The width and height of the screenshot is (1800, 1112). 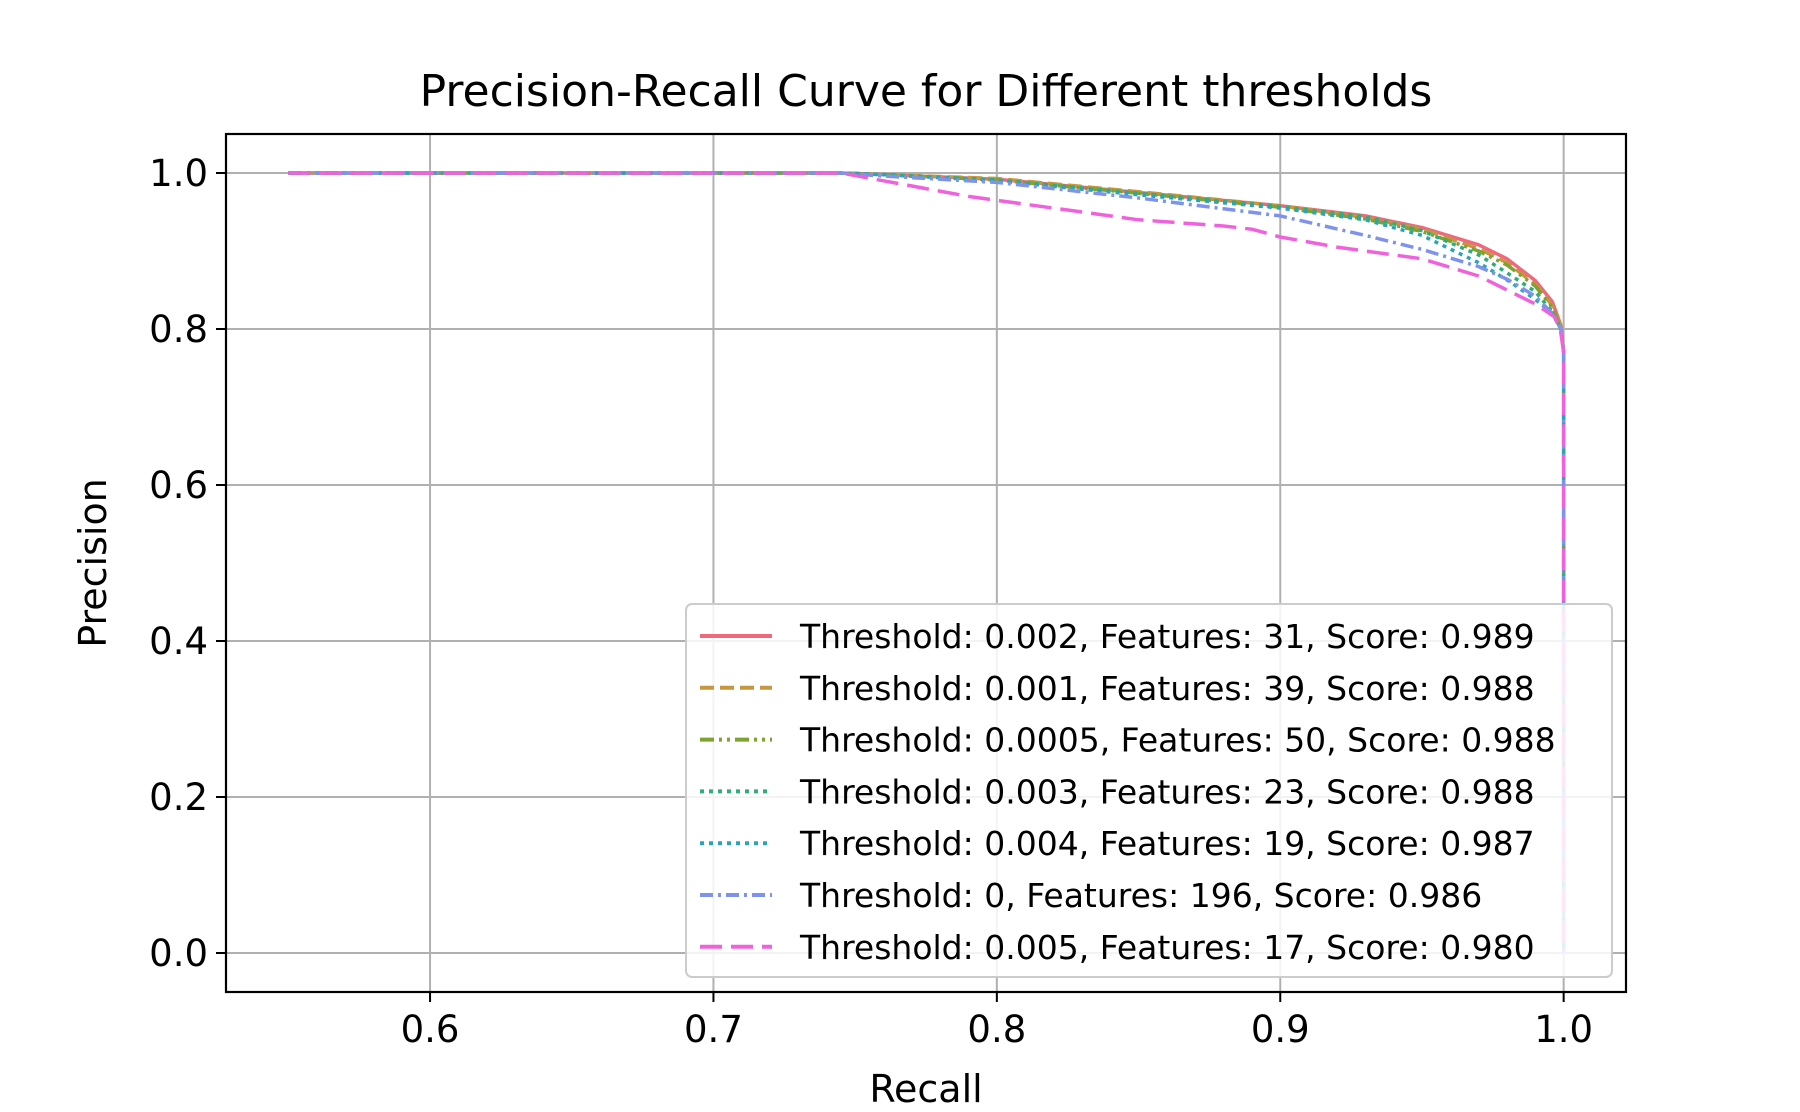 What do you see at coordinates (996, 1029) in the screenshot?
I see `x-tick-label: 0.8` at bounding box center [996, 1029].